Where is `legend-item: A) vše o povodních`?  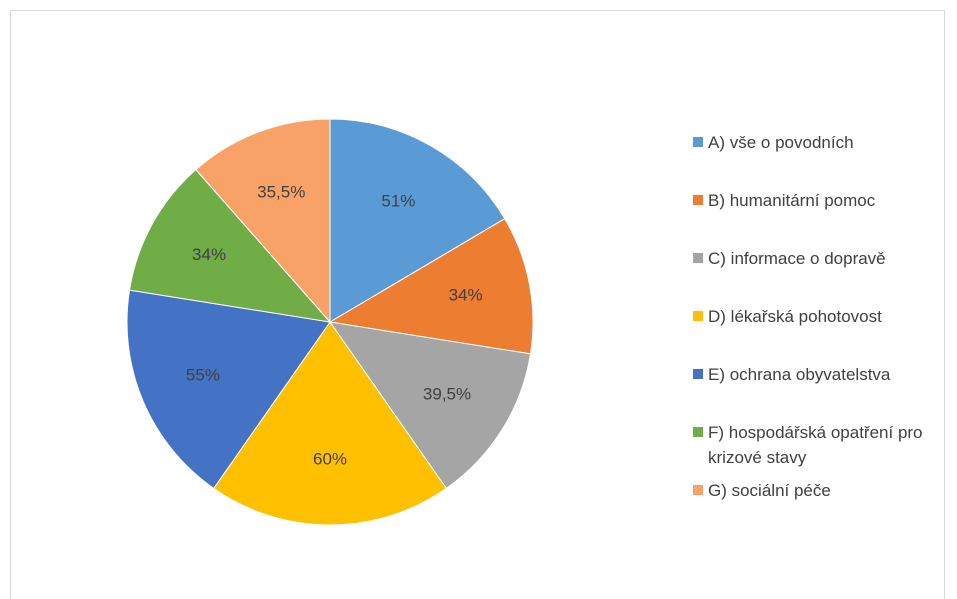 legend-item: A) vše o povodních is located at coordinates (824, 142).